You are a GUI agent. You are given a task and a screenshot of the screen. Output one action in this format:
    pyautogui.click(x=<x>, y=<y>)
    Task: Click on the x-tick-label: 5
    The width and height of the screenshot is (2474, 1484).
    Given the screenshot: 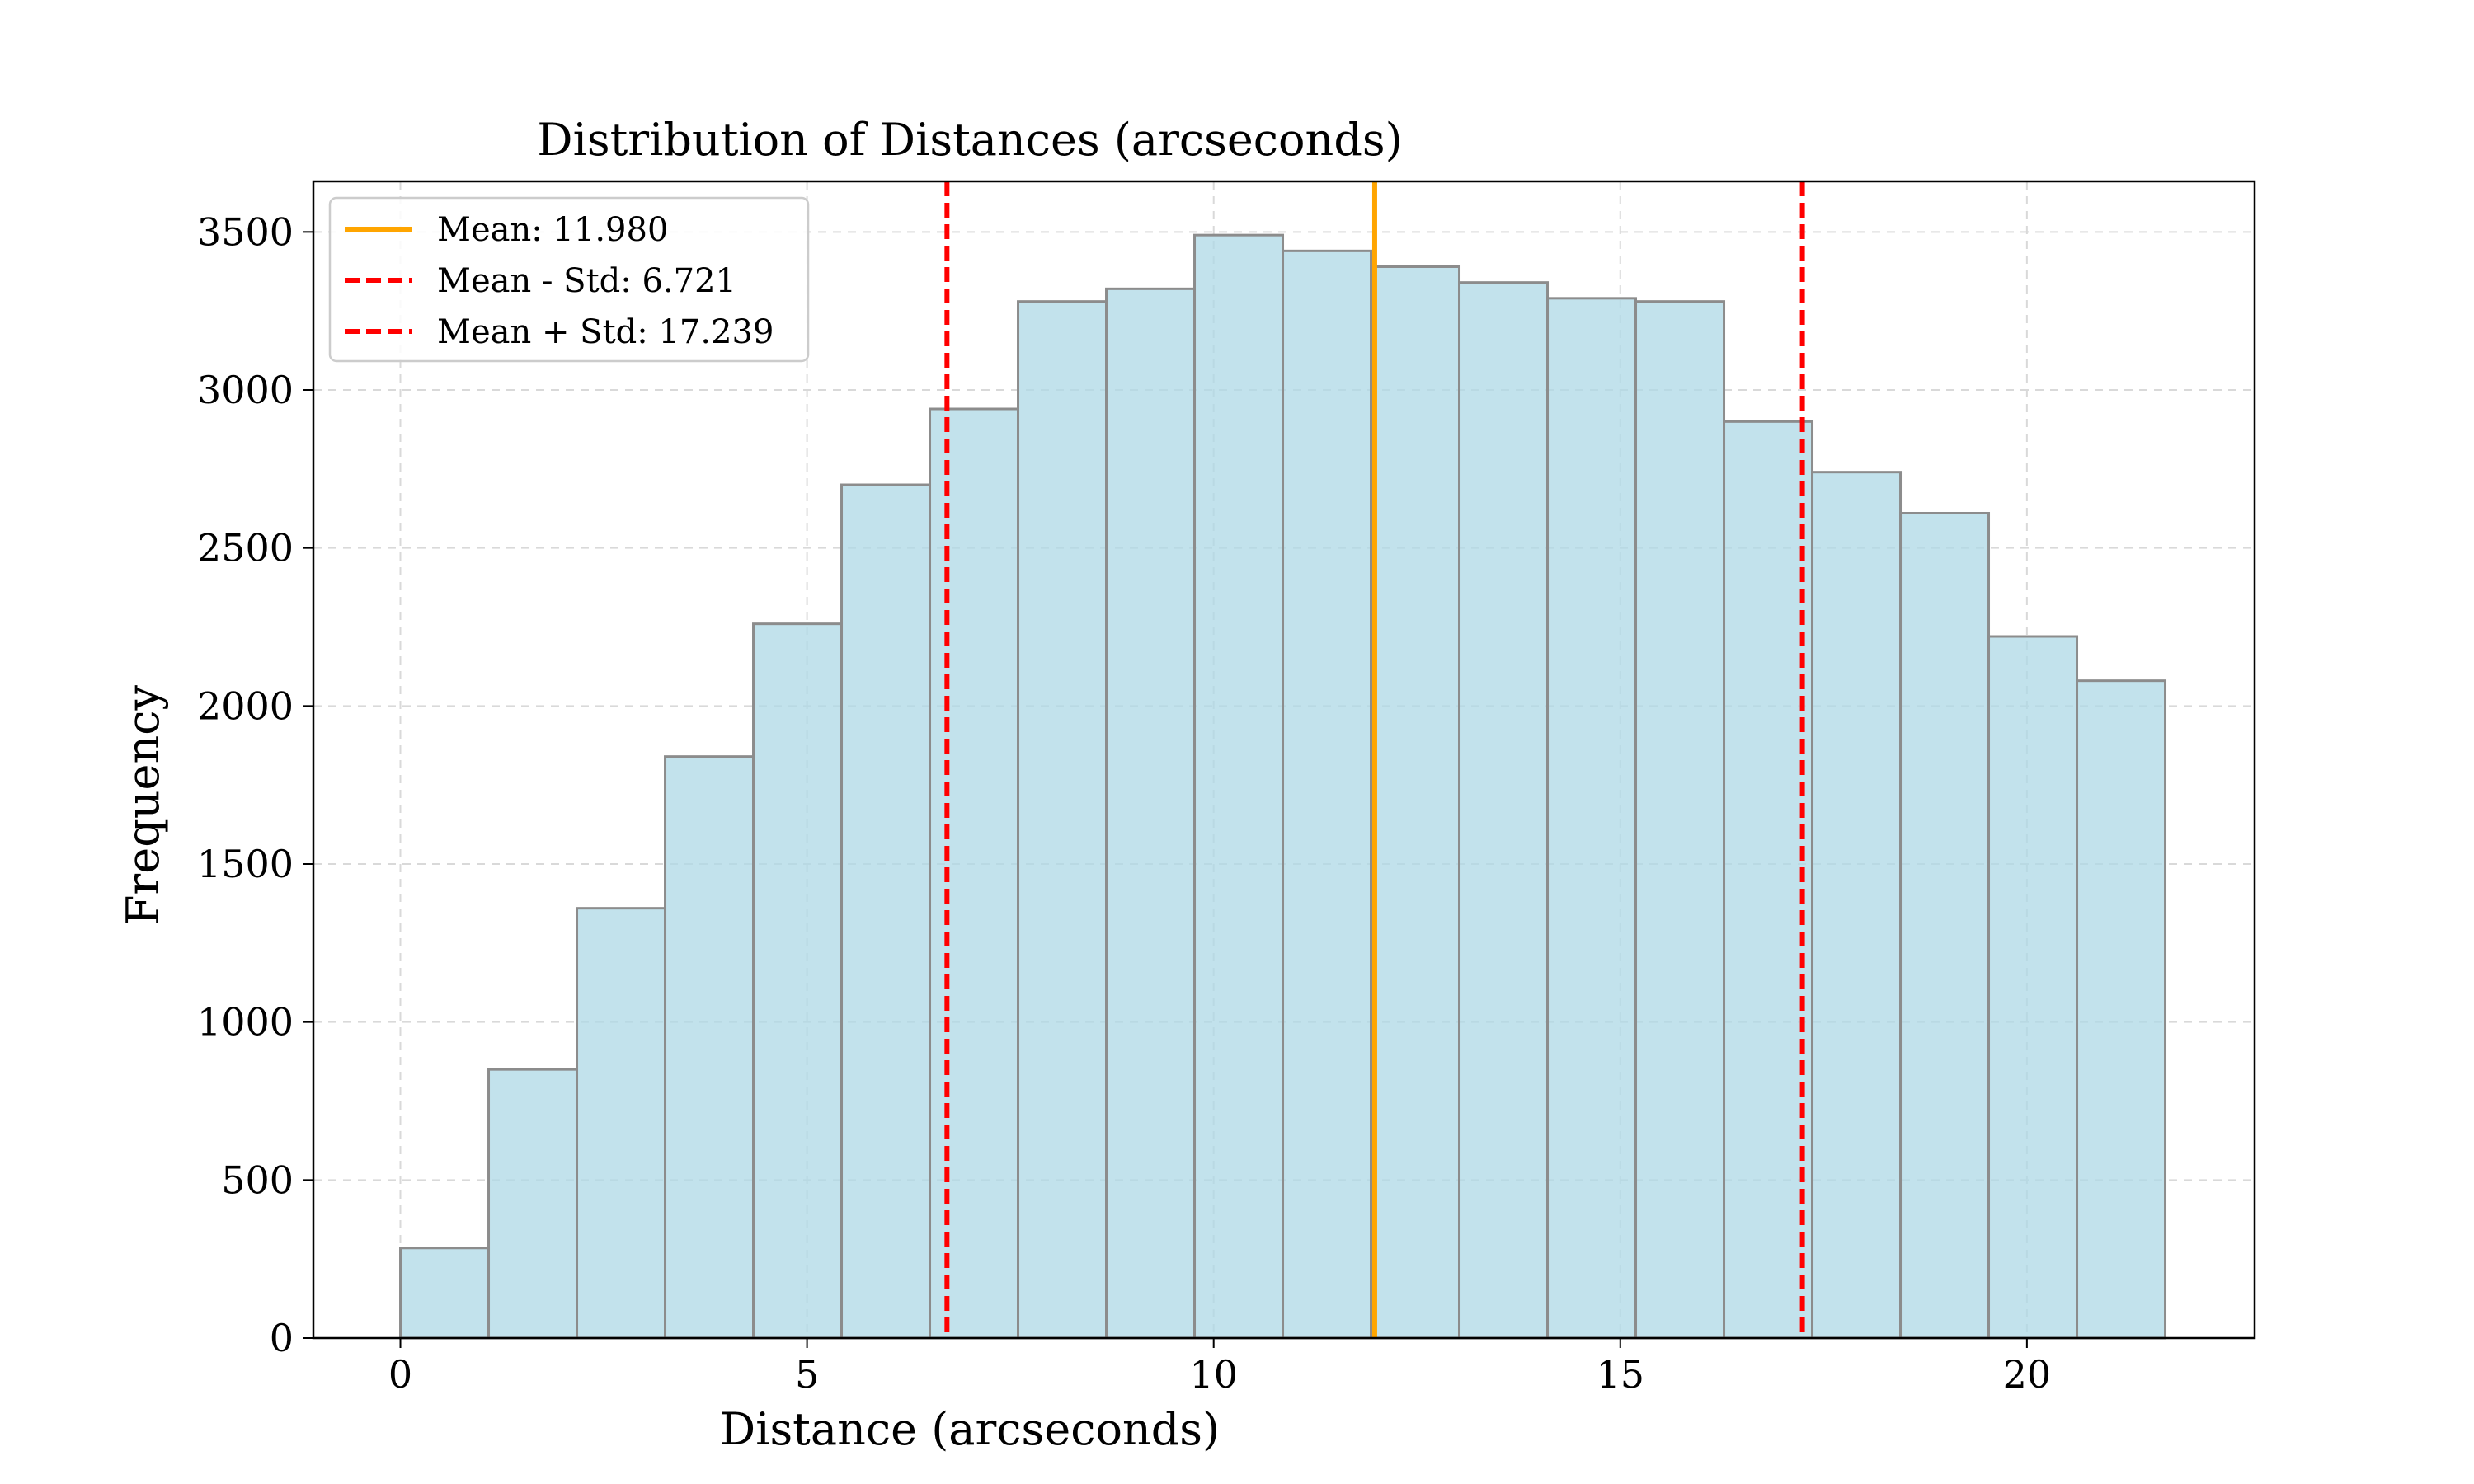 What is the action you would take?
    pyautogui.click(x=807, y=1374)
    